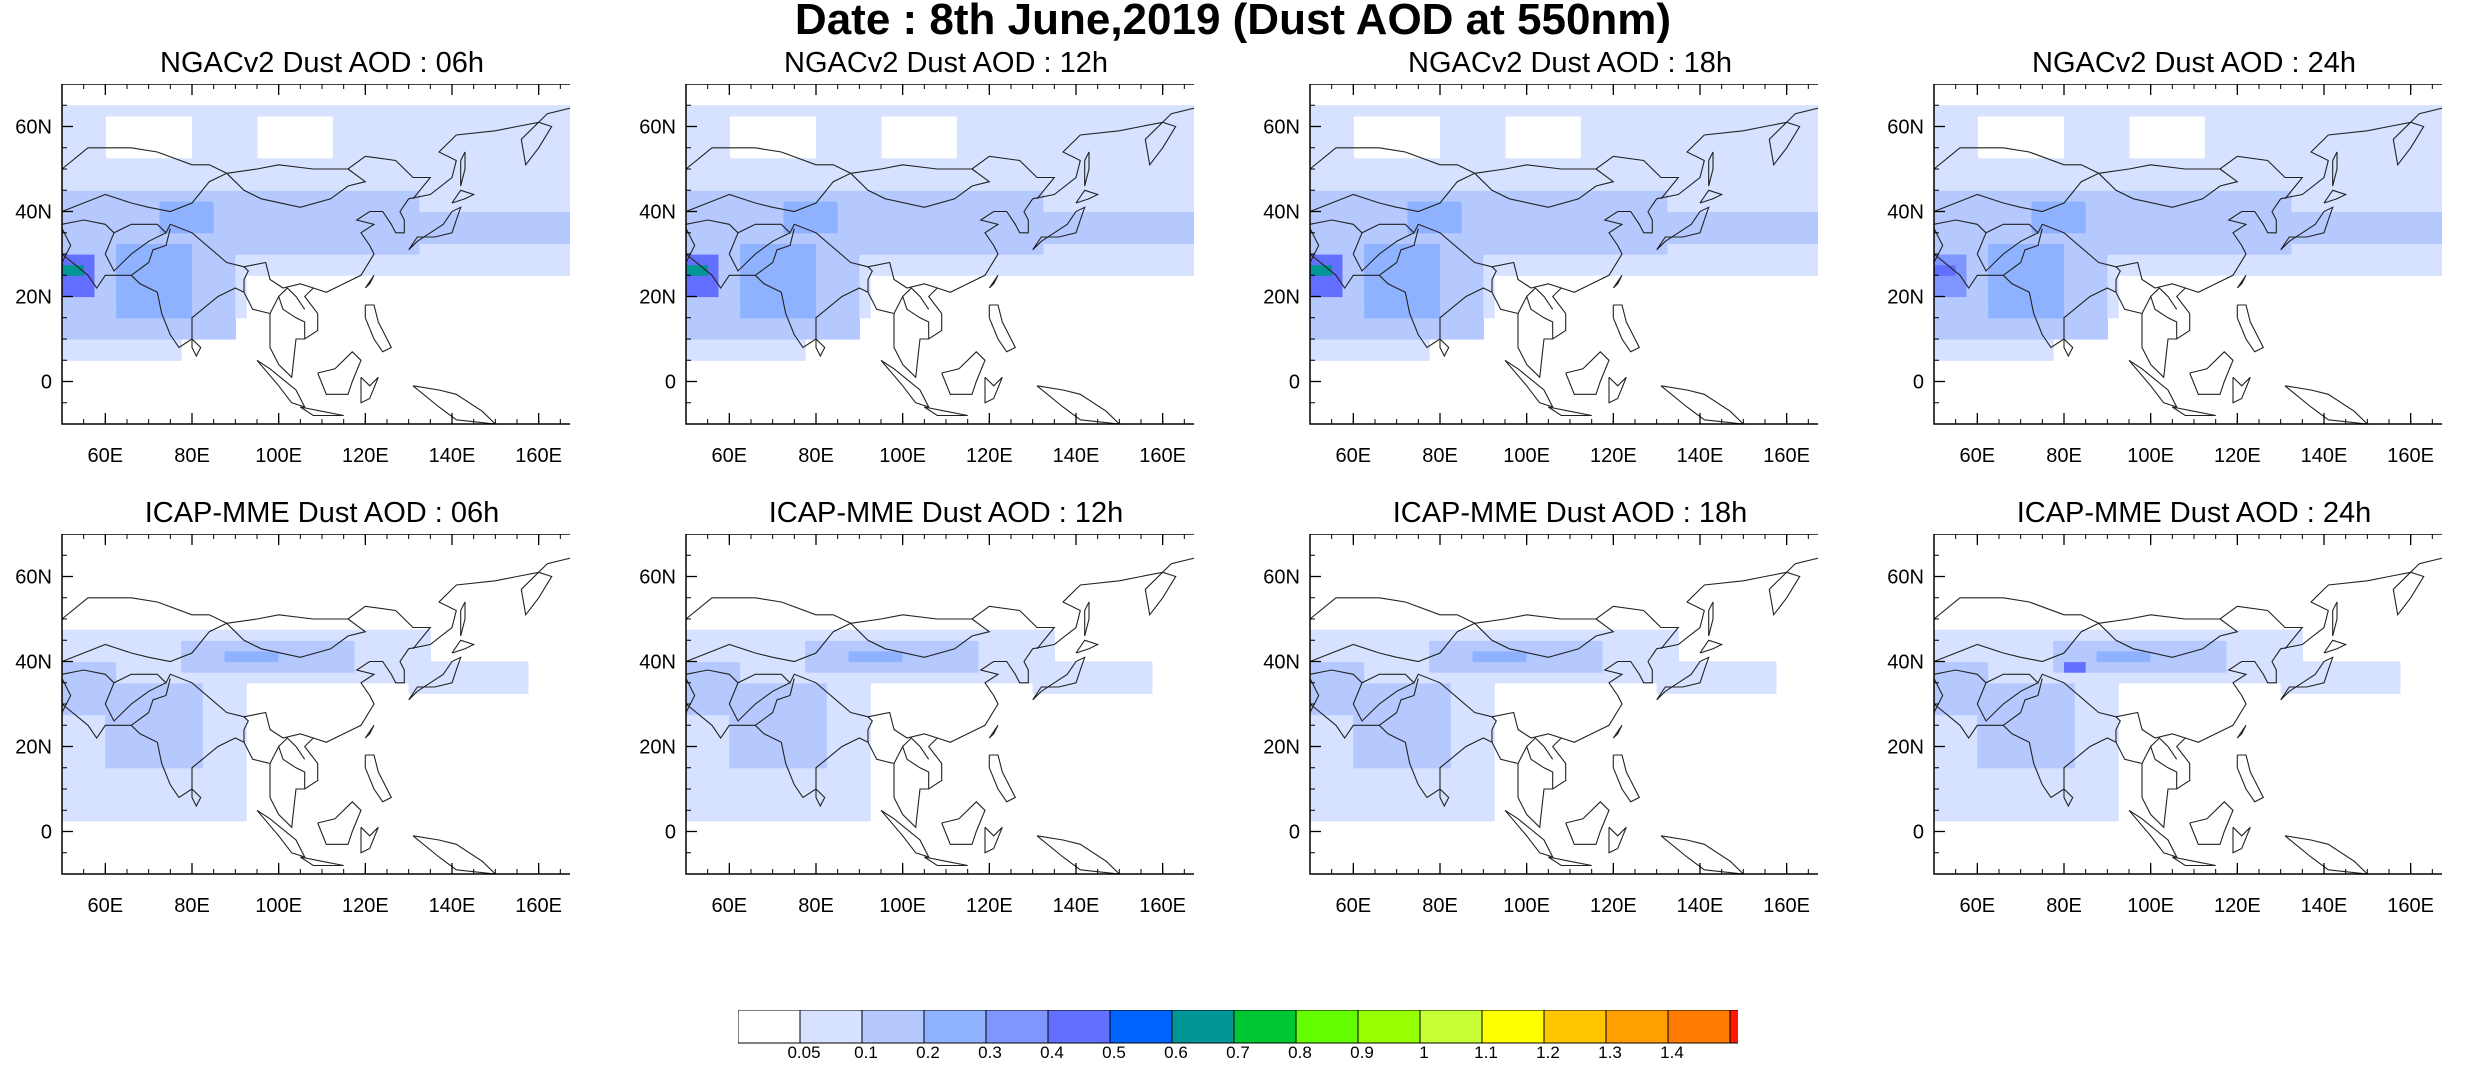  Describe the element at coordinates (946, 63) in the screenshot. I see `panel-title: NGACv2 Dust AOD : 12h` at that location.